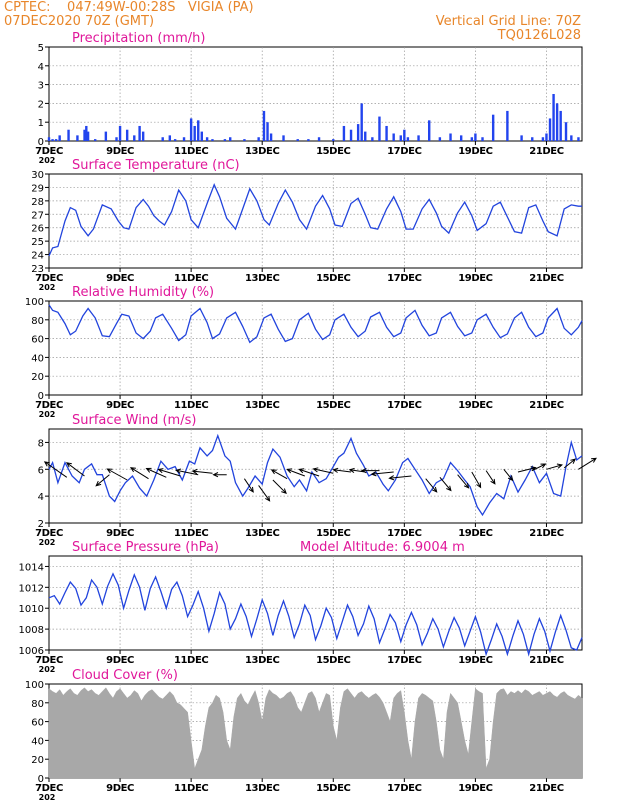  What do you see at coordinates (191, 788) in the screenshot?
I see `cloud_cover-xtick-label: 11DEC` at bounding box center [191, 788].